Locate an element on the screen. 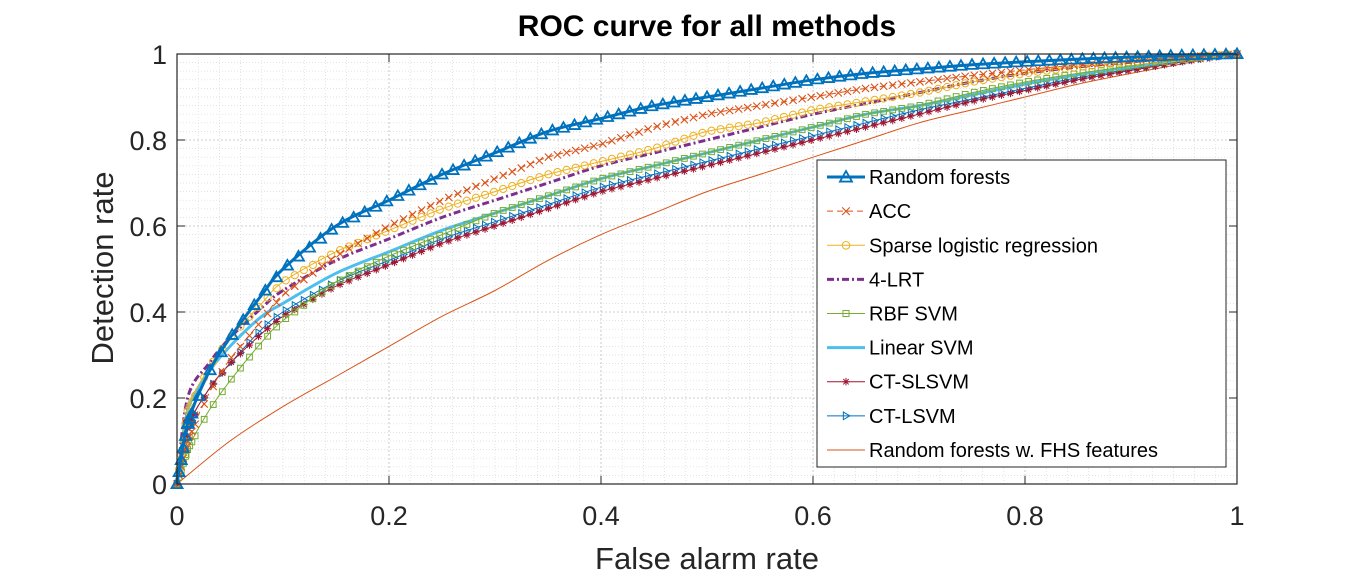 The height and width of the screenshot is (584, 1366). legend-label: Sparse logistic regression is located at coordinates (983, 246).